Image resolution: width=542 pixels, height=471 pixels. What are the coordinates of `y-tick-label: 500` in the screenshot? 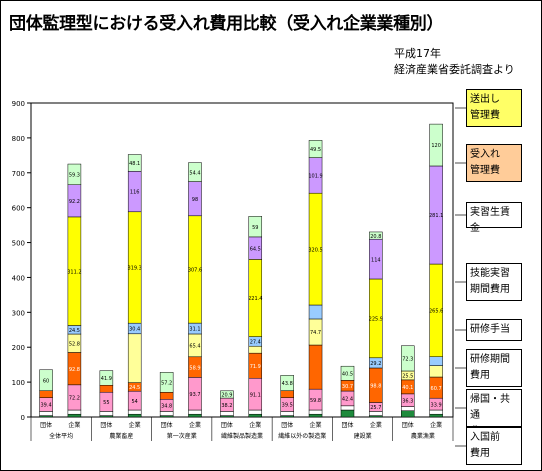 It's located at (18, 244).